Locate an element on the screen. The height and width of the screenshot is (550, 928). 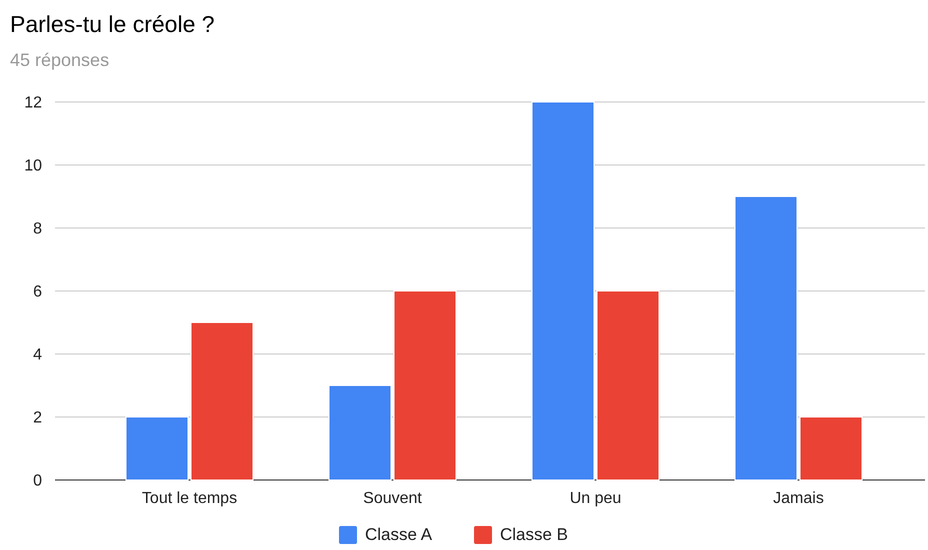
legend-label: Classe A is located at coordinates (399, 534).